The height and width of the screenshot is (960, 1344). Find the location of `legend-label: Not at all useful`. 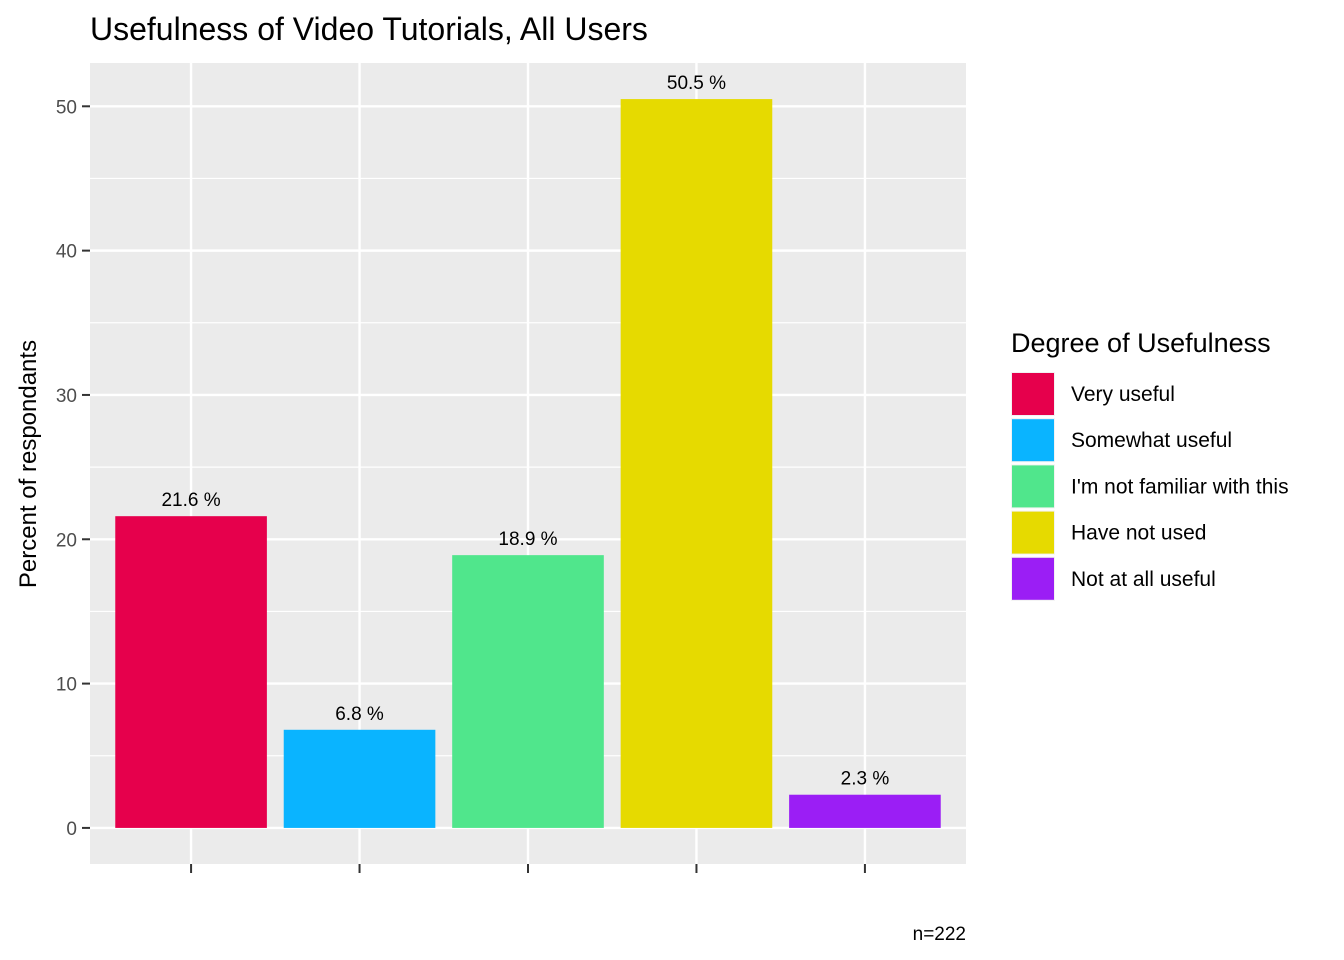

legend-label: Not at all useful is located at coordinates (1143, 579).